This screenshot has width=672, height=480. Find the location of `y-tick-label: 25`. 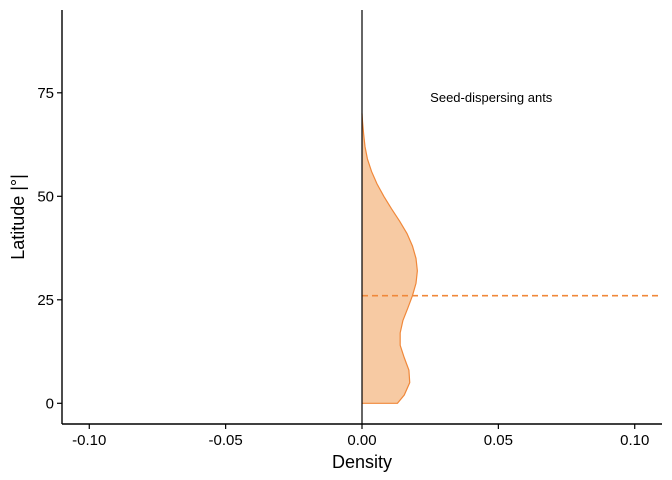

y-tick-label: 25 is located at coordinates (45, 300).